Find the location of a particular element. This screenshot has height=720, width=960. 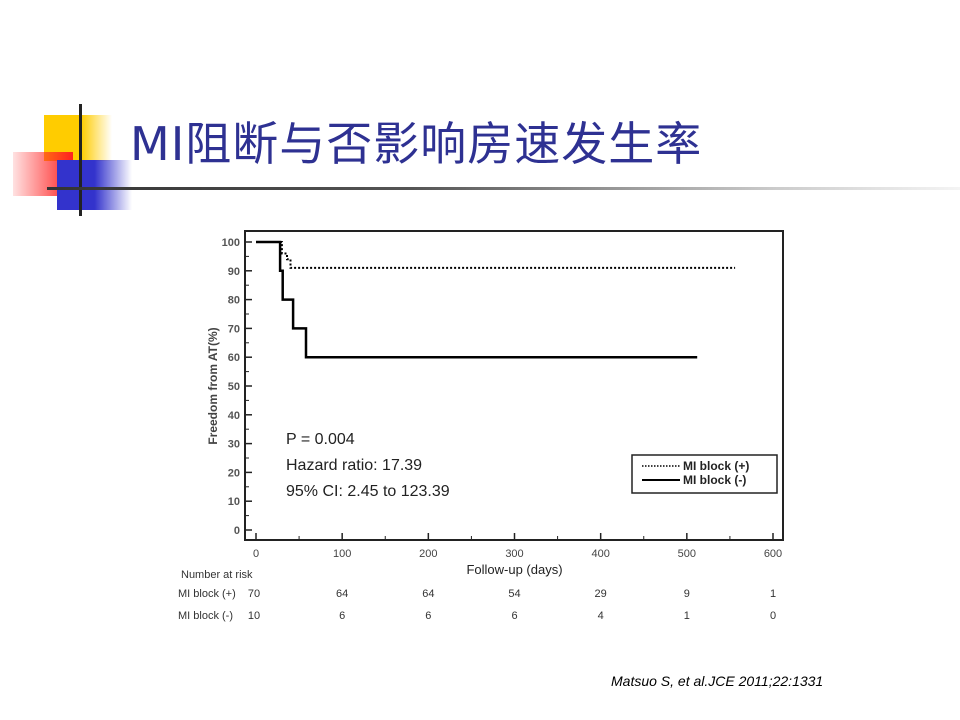

y-tick-label: 50 is located at coordinates (234, 387).